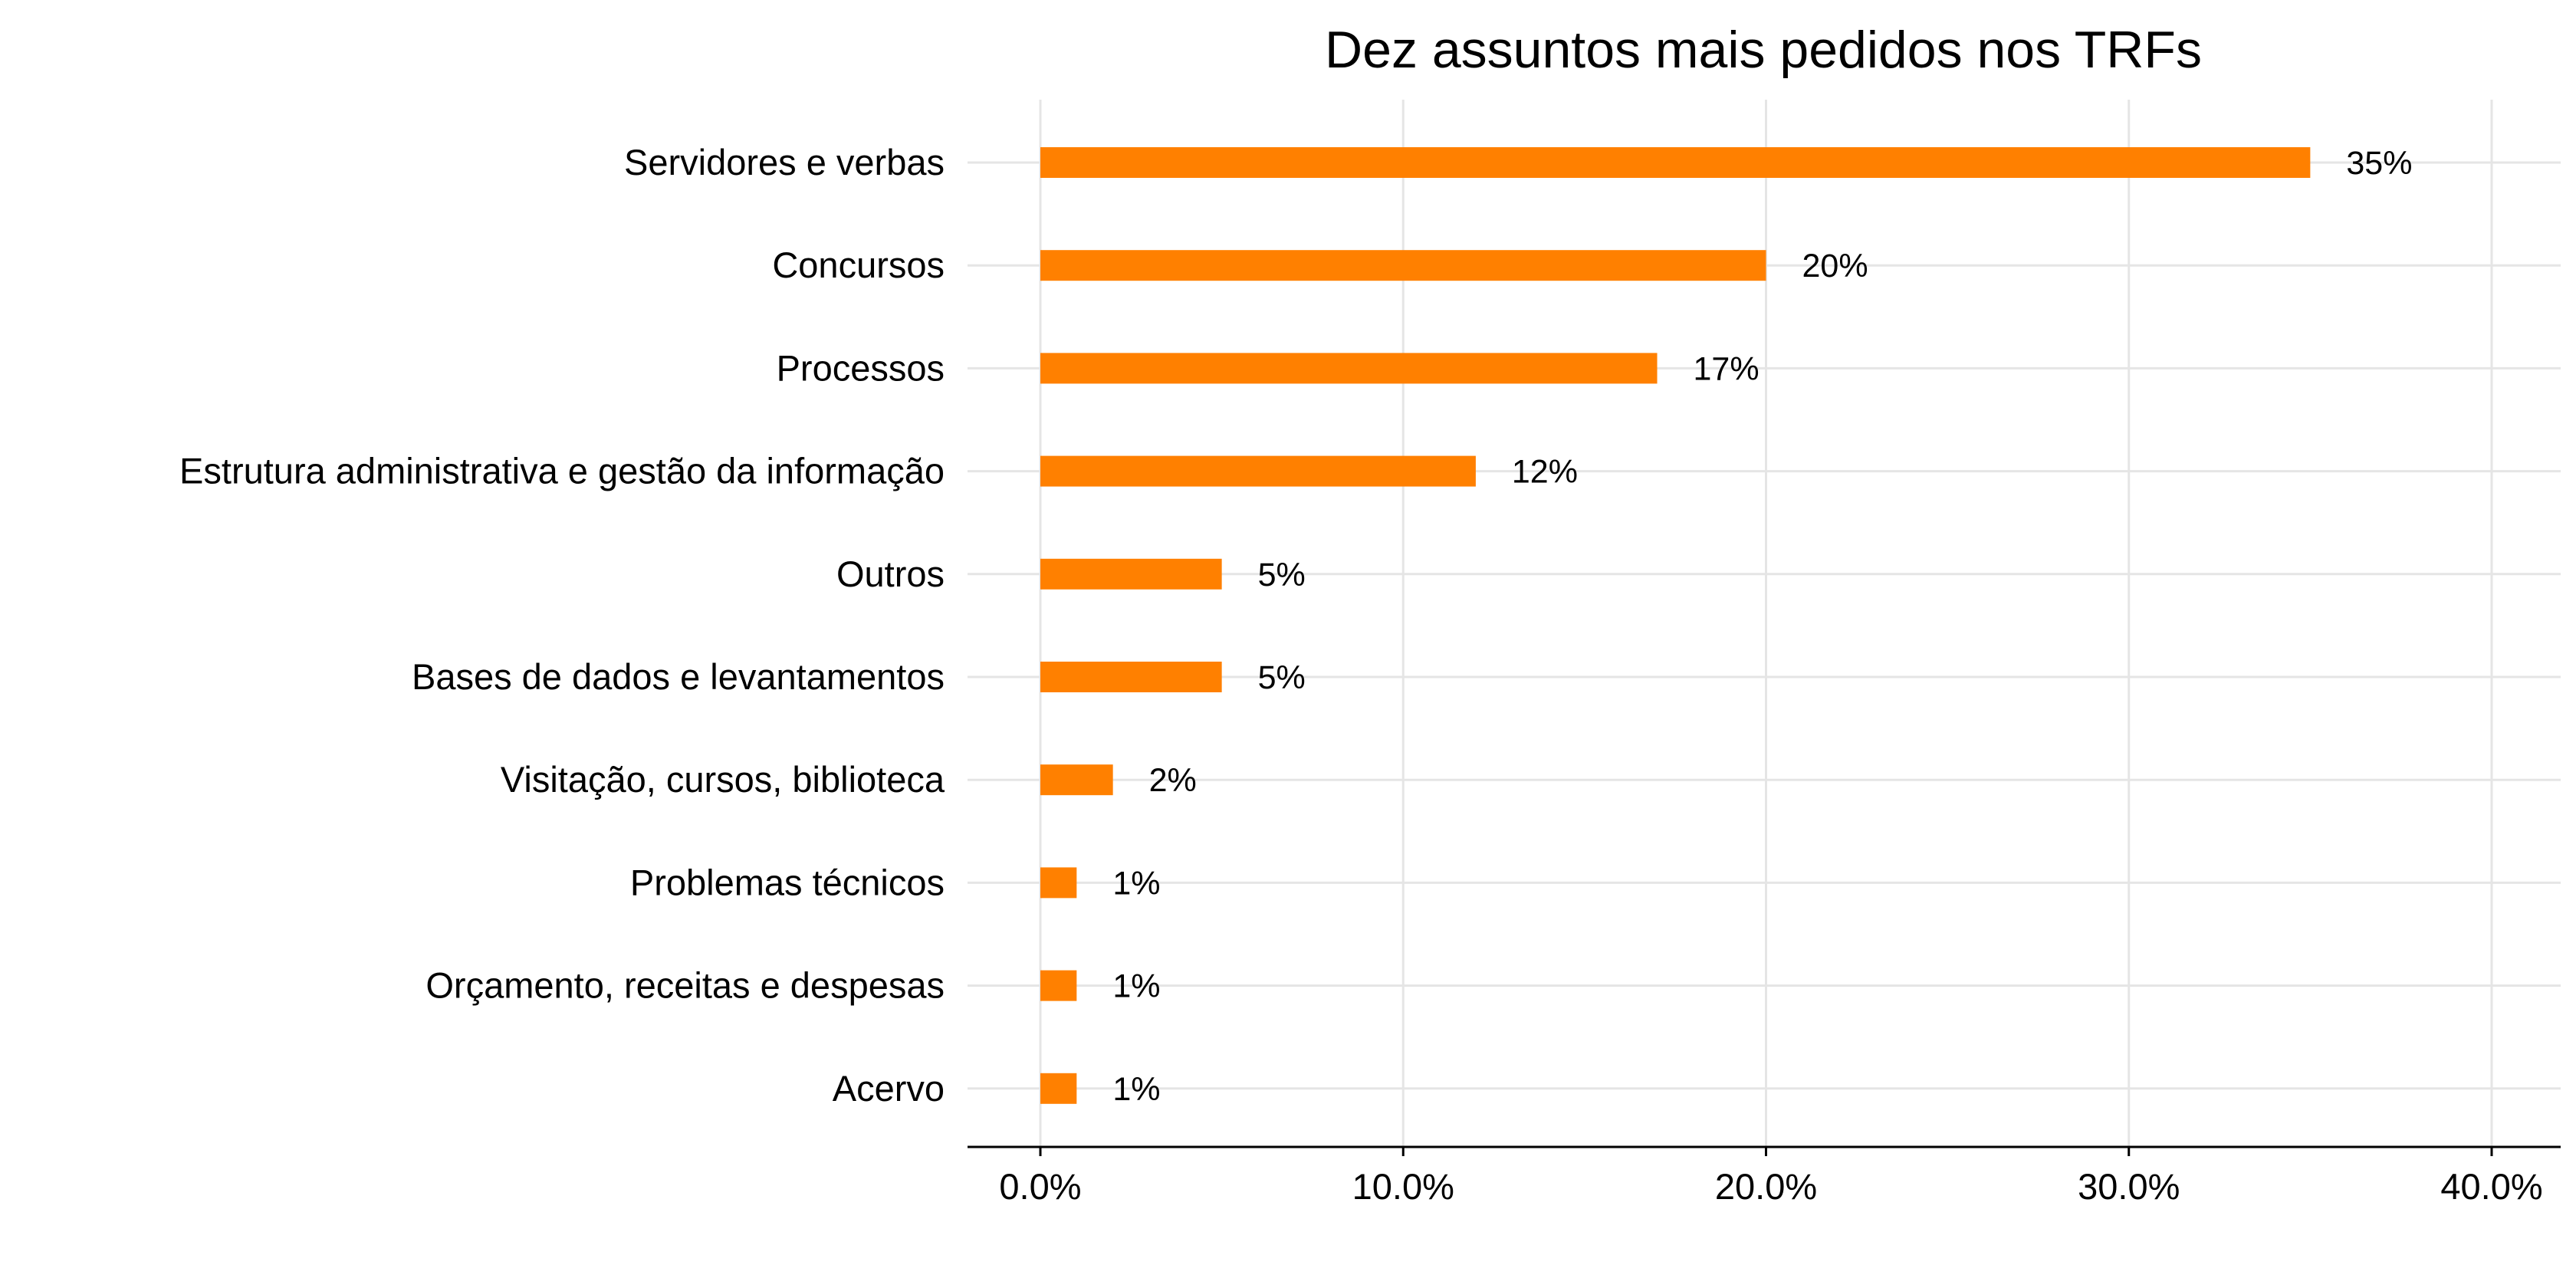 The width and height of the screenshot is (2576, 1288). I want to click on category-label: Processos, so click(861, 367).